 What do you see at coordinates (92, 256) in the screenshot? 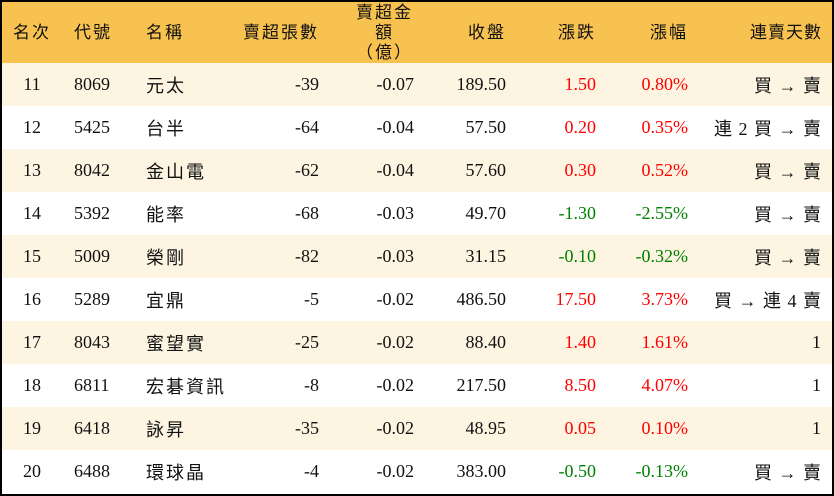
I see `code-cell: 5009` at bounding box center [92, 256].